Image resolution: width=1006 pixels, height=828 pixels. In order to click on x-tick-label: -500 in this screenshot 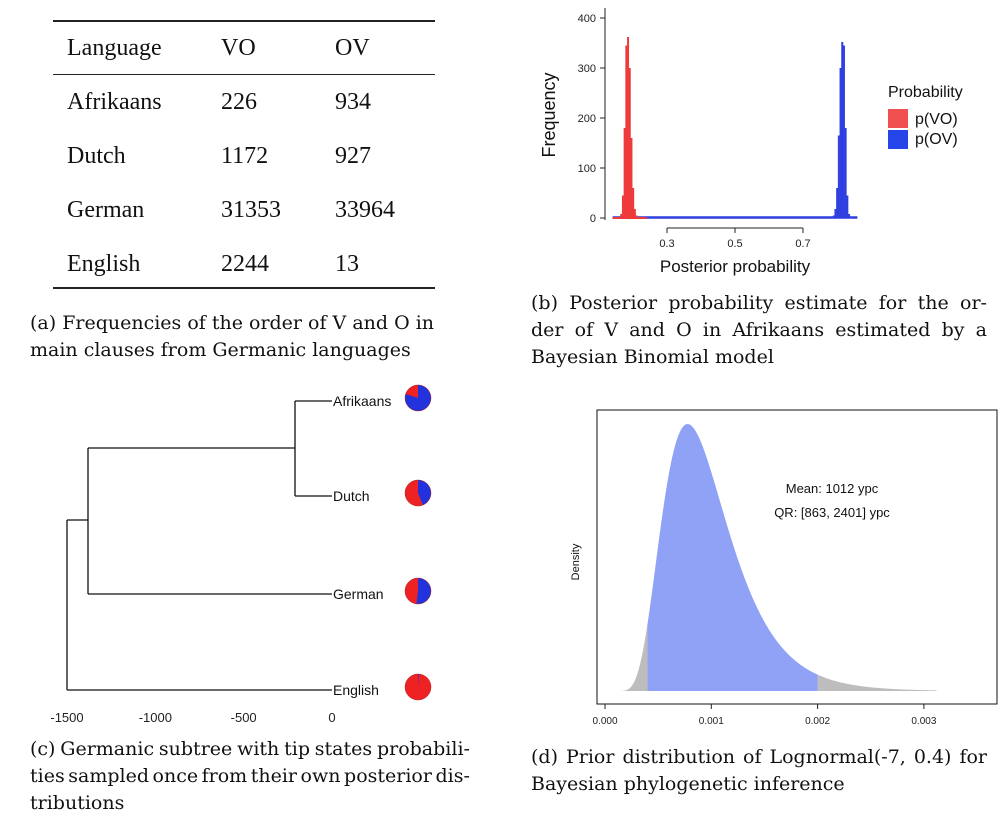, I will do `click(244, 717)`.